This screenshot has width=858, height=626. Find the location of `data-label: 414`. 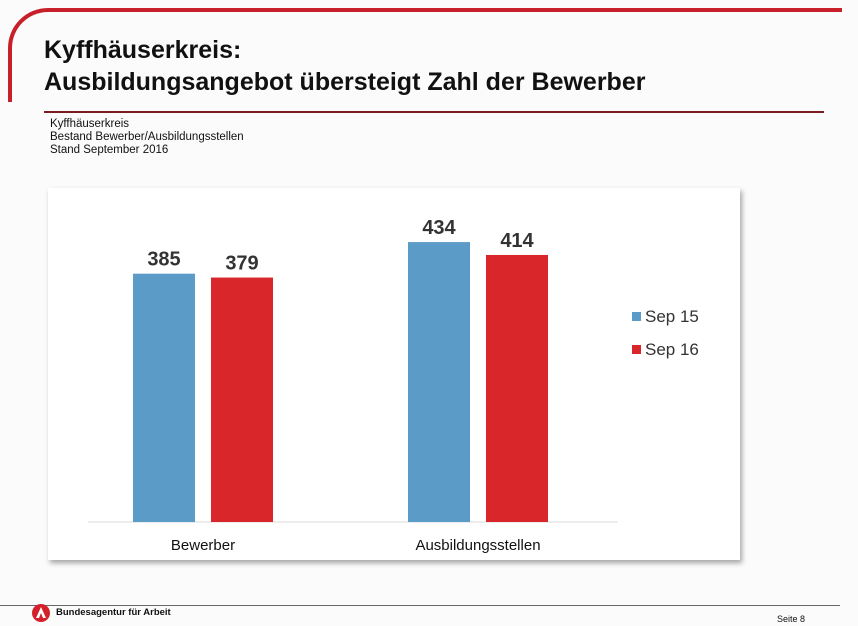

data-label: 414 is located at coordinates (517, 241).